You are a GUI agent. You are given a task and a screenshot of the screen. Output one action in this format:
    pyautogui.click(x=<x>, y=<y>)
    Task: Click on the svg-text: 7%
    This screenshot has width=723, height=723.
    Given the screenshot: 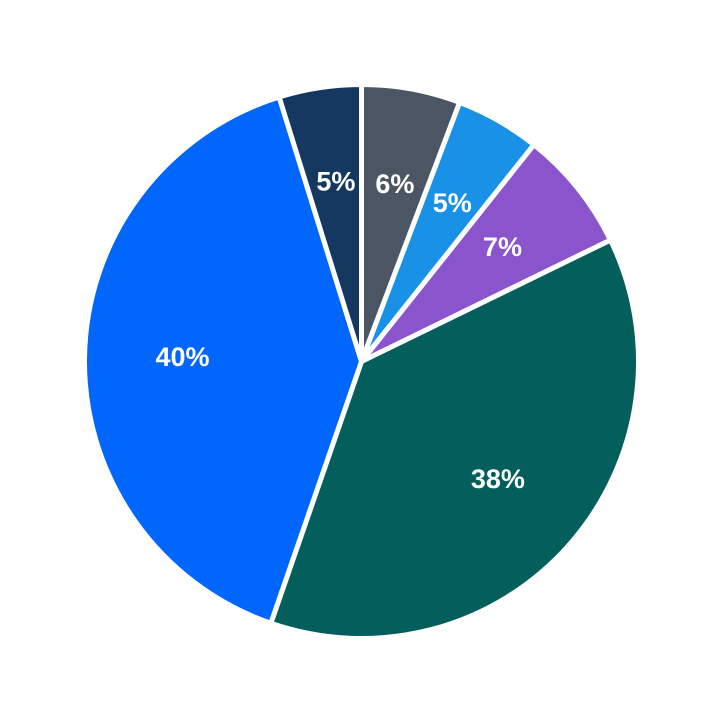 What is the action you would take?
    pyautogui.click(x=502, y=247)
    